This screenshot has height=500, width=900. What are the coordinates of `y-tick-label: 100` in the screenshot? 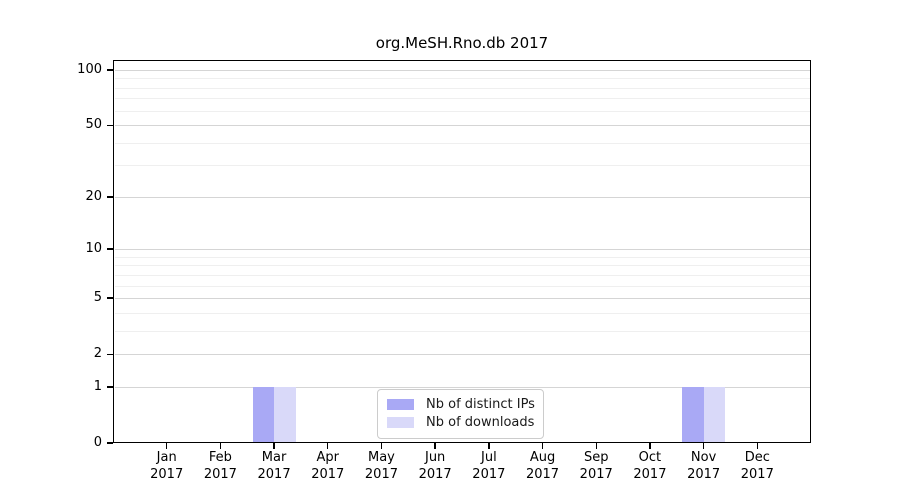 It's located at (89, 69).